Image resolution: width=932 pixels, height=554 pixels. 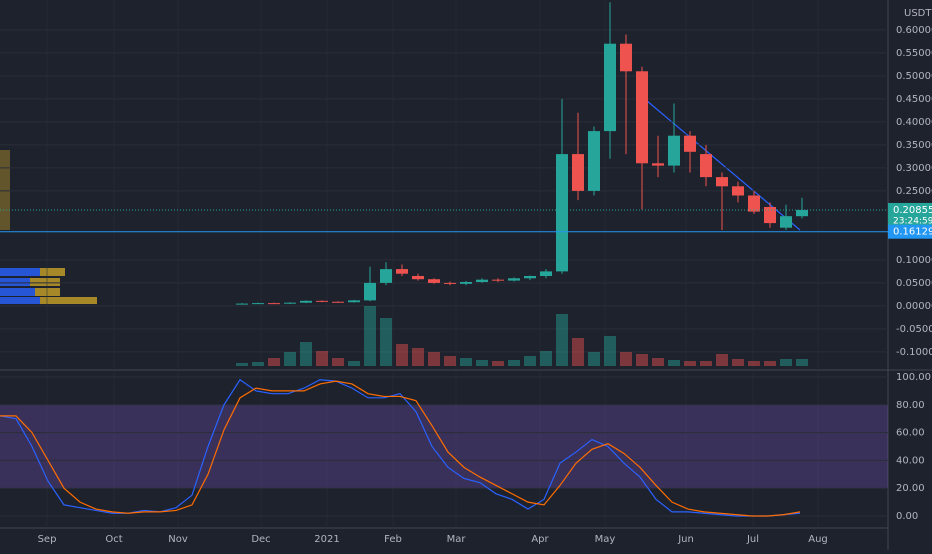 What do you see at coordinates (685, 539) in the screenshot?
I see `x-tick-label: Jun` at bounding box center [685, 539].